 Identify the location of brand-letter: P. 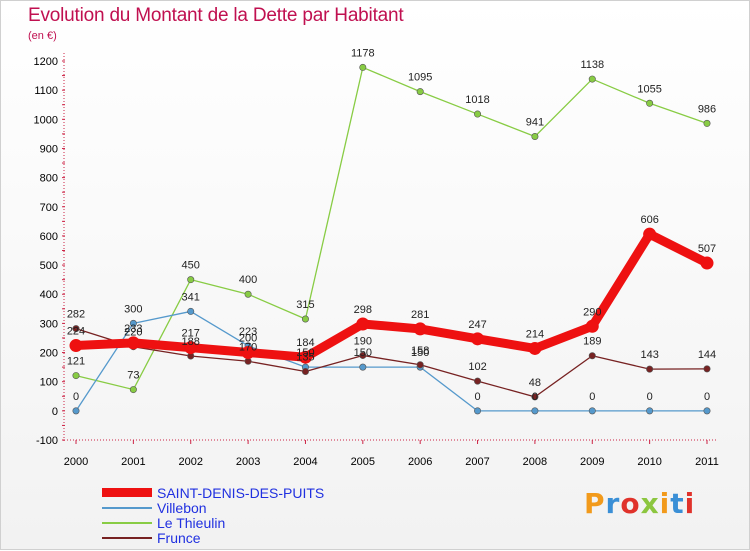
(595, 503).